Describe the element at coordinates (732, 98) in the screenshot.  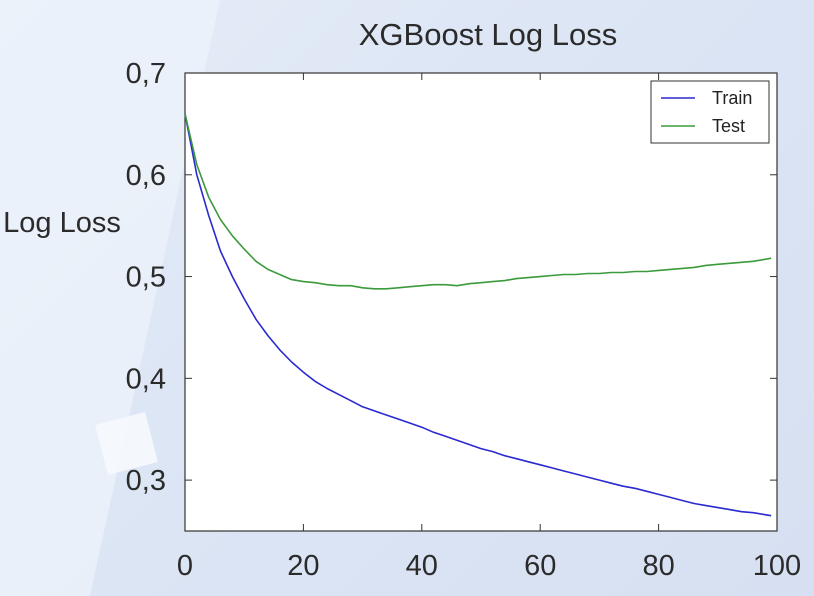
I see `legend-label-train: Train` at that location.